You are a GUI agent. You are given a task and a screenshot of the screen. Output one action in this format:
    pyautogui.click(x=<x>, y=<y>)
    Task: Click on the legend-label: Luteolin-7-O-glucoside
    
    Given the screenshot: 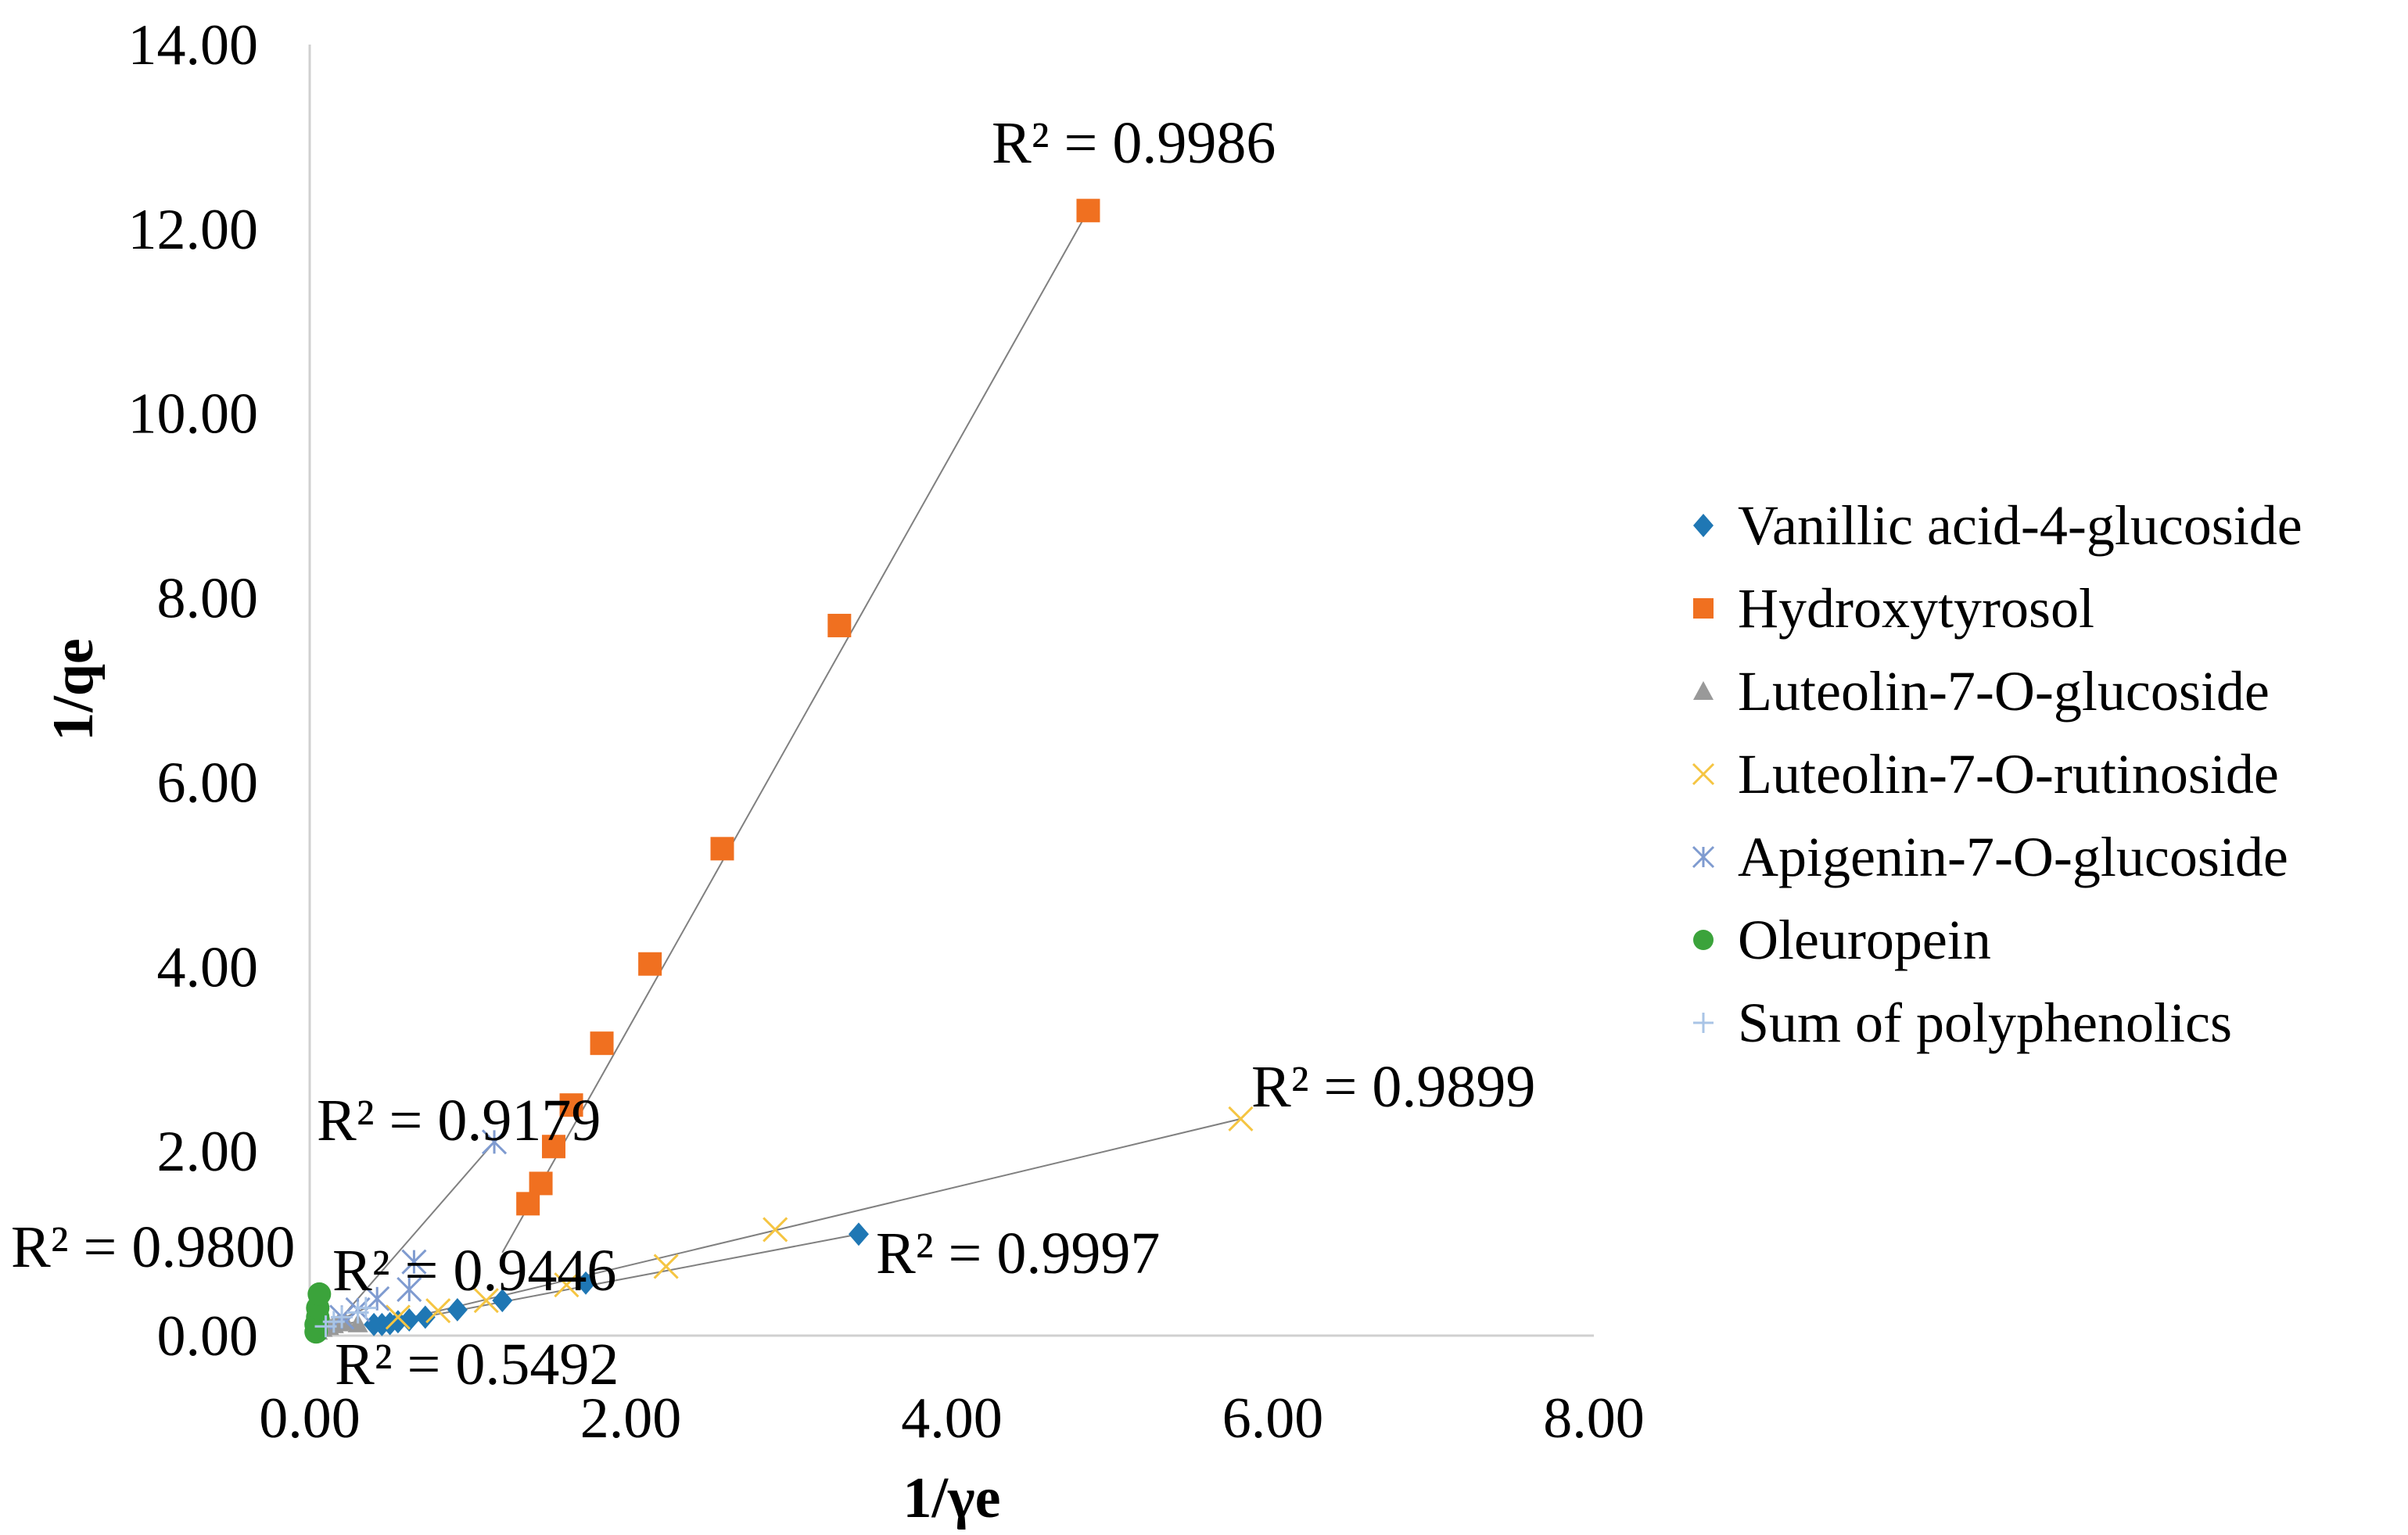 What is the action you would take?
    pyautogui.click(x=2004, y=691)
    